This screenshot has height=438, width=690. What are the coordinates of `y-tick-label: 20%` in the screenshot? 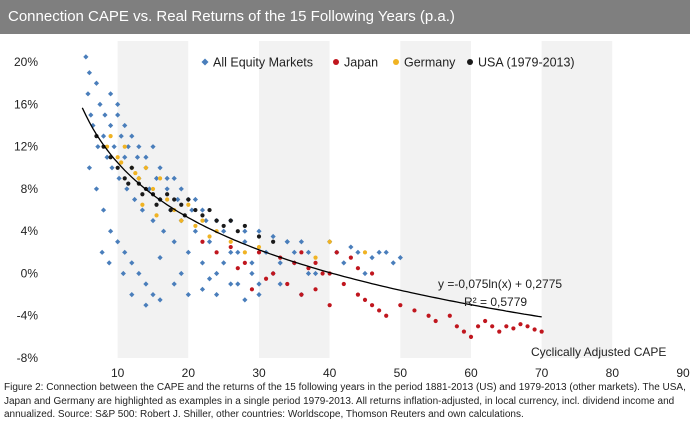 It's located at (26, 62).